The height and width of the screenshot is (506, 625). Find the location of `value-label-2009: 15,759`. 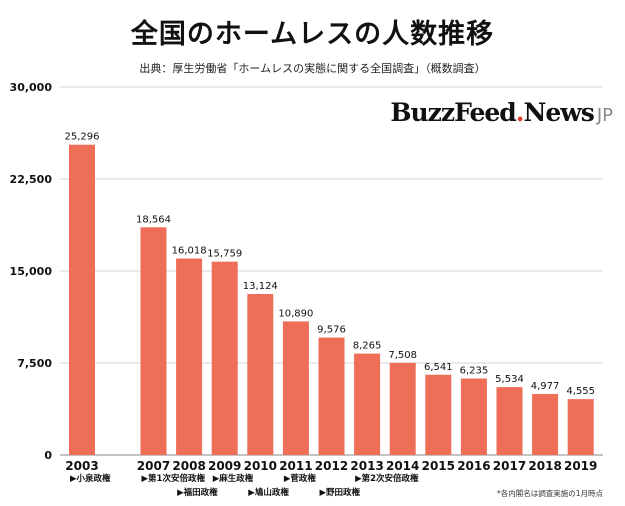

value-label-2009: 15,759 is located at coordinates (224, 254).